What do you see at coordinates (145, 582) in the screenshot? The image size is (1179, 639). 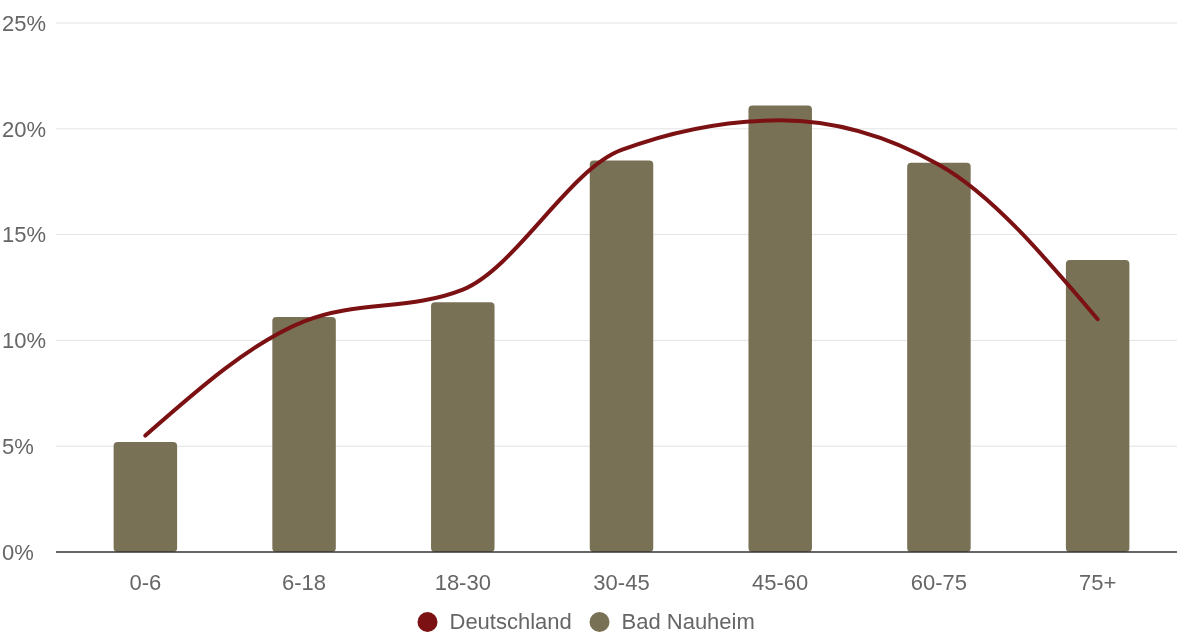 I see `x-tick-label: 0-6` at bounding box center [145, 582].